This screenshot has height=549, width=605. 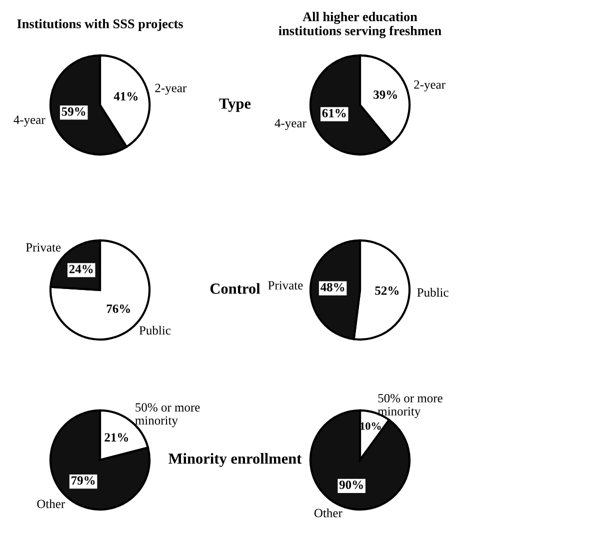 I want to click on data-label: 76%, so click(x=118, y=309).